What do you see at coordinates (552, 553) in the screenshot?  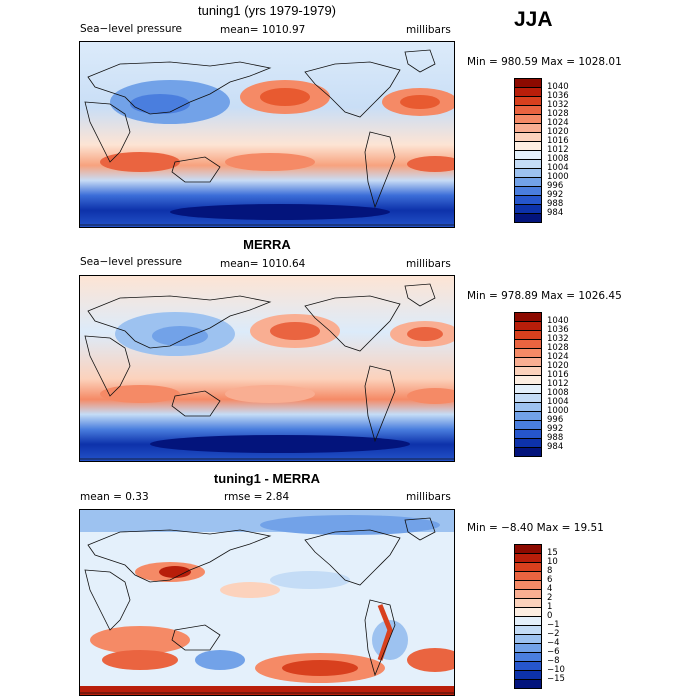 I see `colorbar-tick-label: 15` at bounding box center [552, 553].